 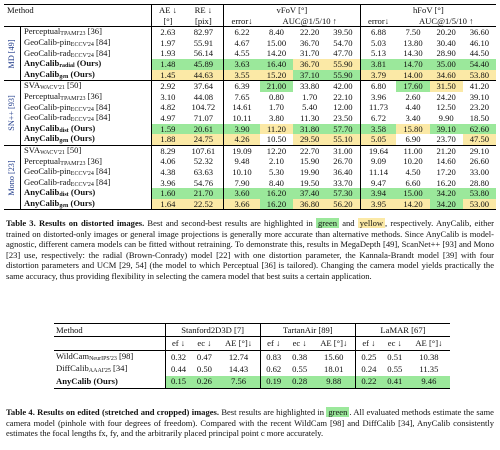 What do you see at coordinates (300, 369) in the screenshot?
I see `table-cell: 0.55` at bounding box center [300, 369].